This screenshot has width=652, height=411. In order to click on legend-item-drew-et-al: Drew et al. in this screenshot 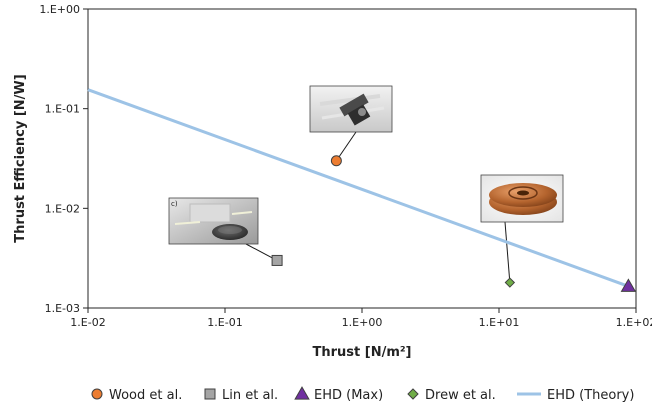, I will do `click(451, 395)`.